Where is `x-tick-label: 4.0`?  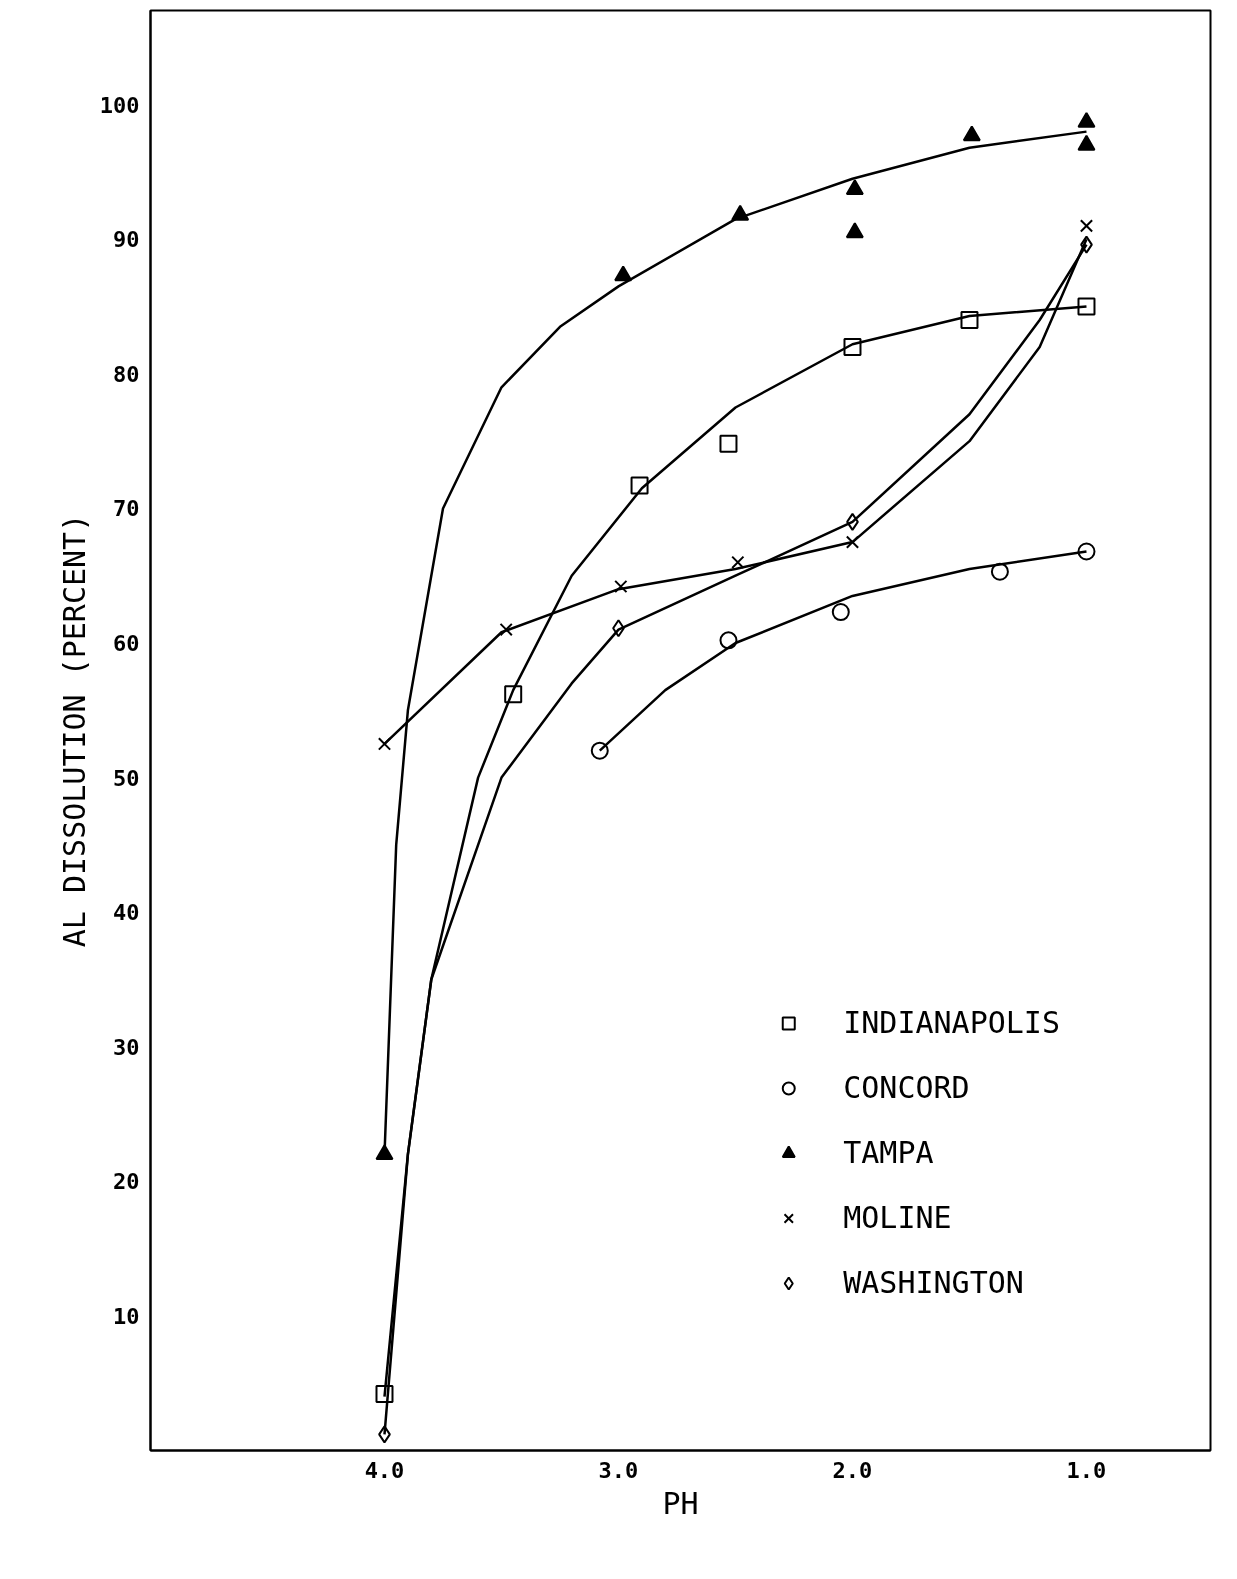
x-tick-label: 4.0 is located at coordinates (384, 1470).